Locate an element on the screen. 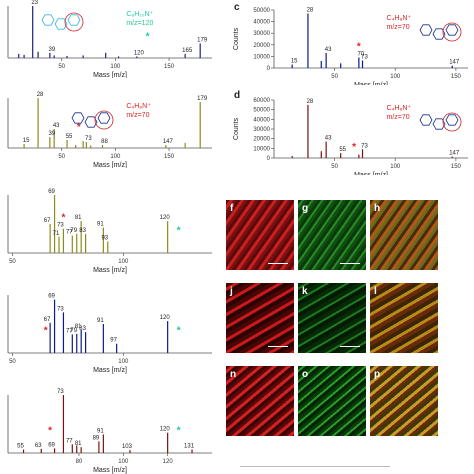 The image size is (474, 474). scale-bar-long is located at coordinates (315, 466).